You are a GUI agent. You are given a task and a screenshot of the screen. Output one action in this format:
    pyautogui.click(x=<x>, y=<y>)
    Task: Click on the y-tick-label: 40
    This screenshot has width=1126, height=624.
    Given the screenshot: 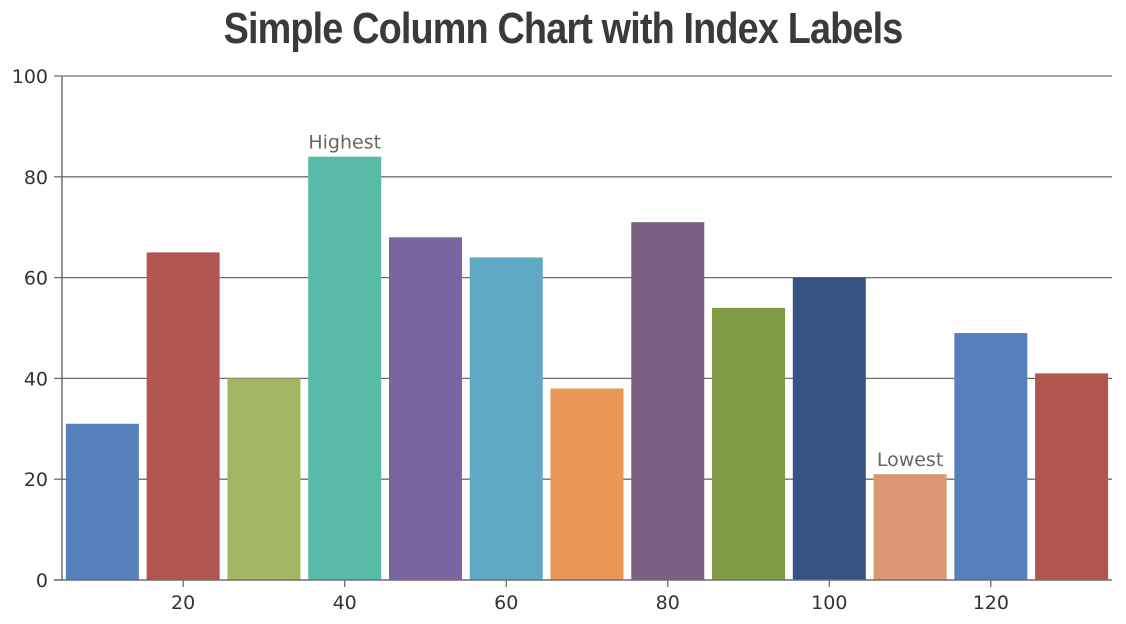 What is the action you would take?
    pyautogui.click(x=36, y=379)
    